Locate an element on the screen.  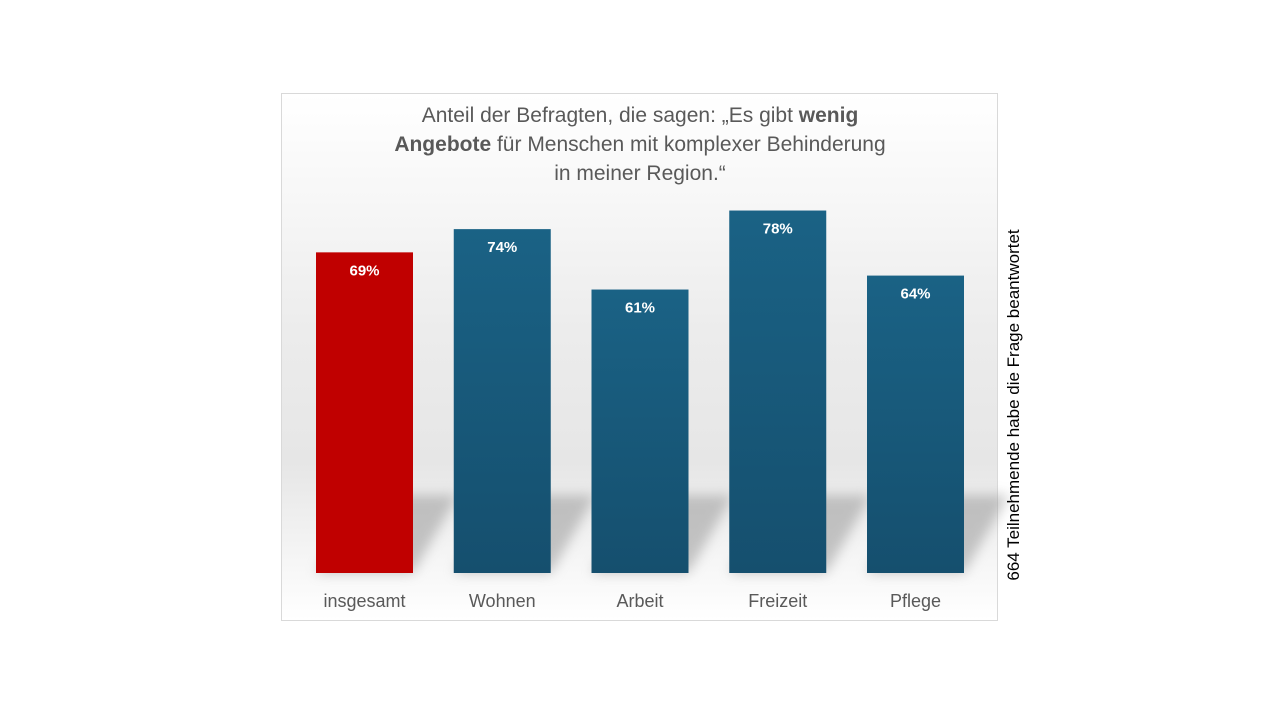
bar-insgesamt is located at coordinates (364, 412).